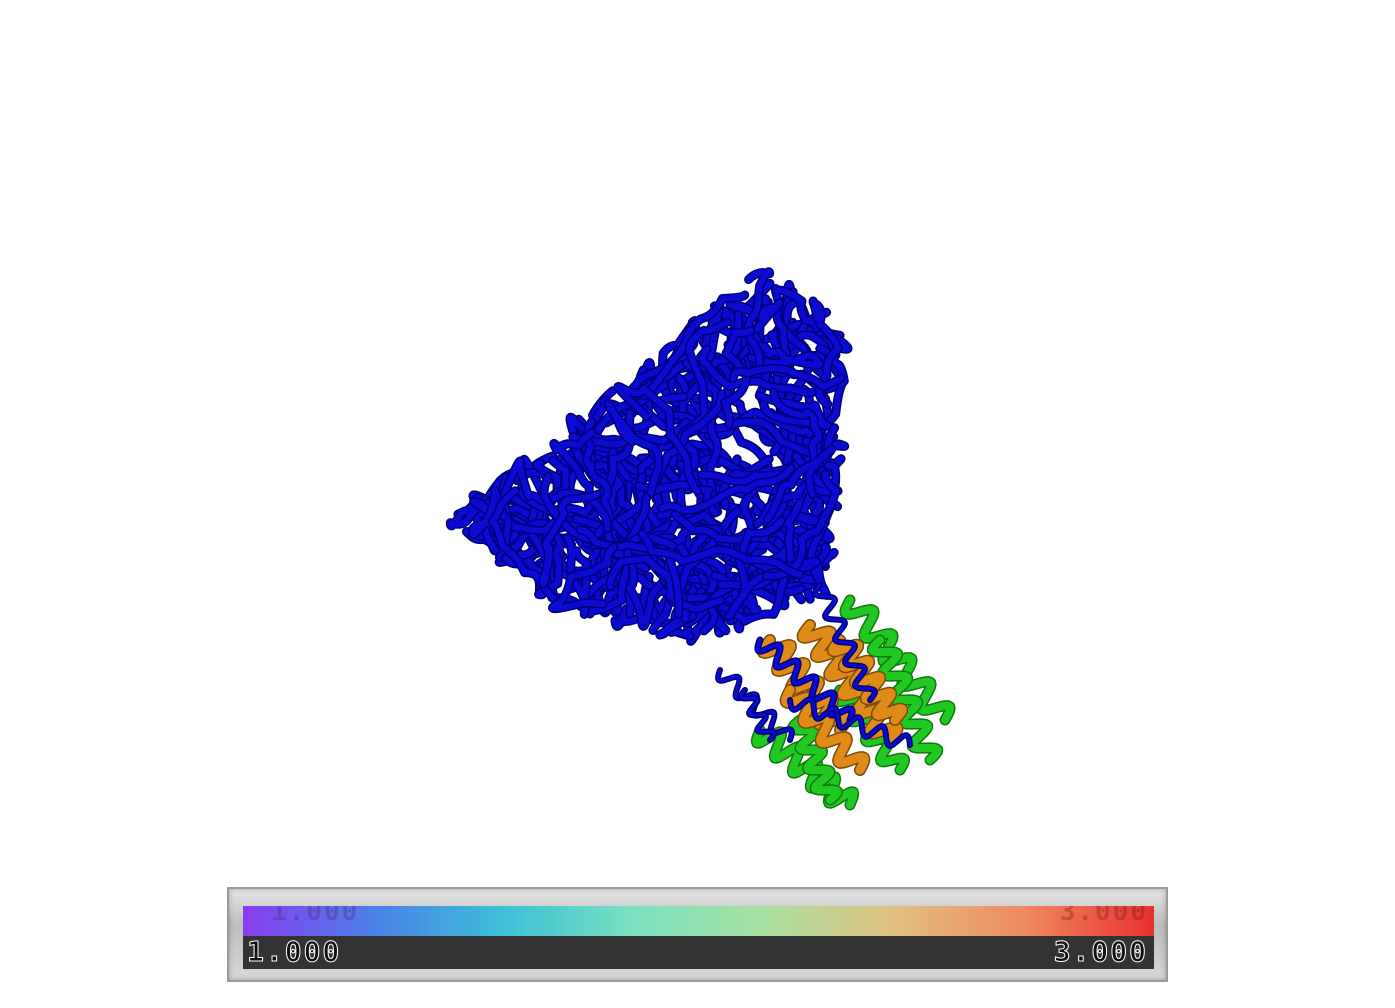  I want to click on color-scale-bar: 1.000 3.000 1.000 3.000, so click(697, 934).